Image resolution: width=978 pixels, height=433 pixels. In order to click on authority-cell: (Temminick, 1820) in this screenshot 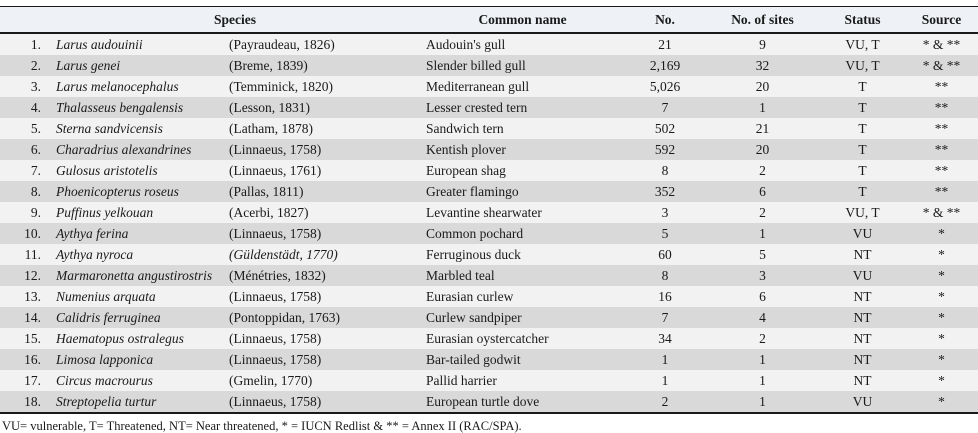, I will do `click(281, 86)`.